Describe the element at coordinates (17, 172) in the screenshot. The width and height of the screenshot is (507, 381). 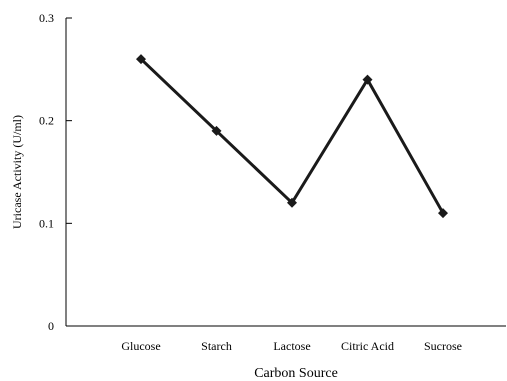
I see `y-axis-title: Uricase Activity (U/ml)` at that location.